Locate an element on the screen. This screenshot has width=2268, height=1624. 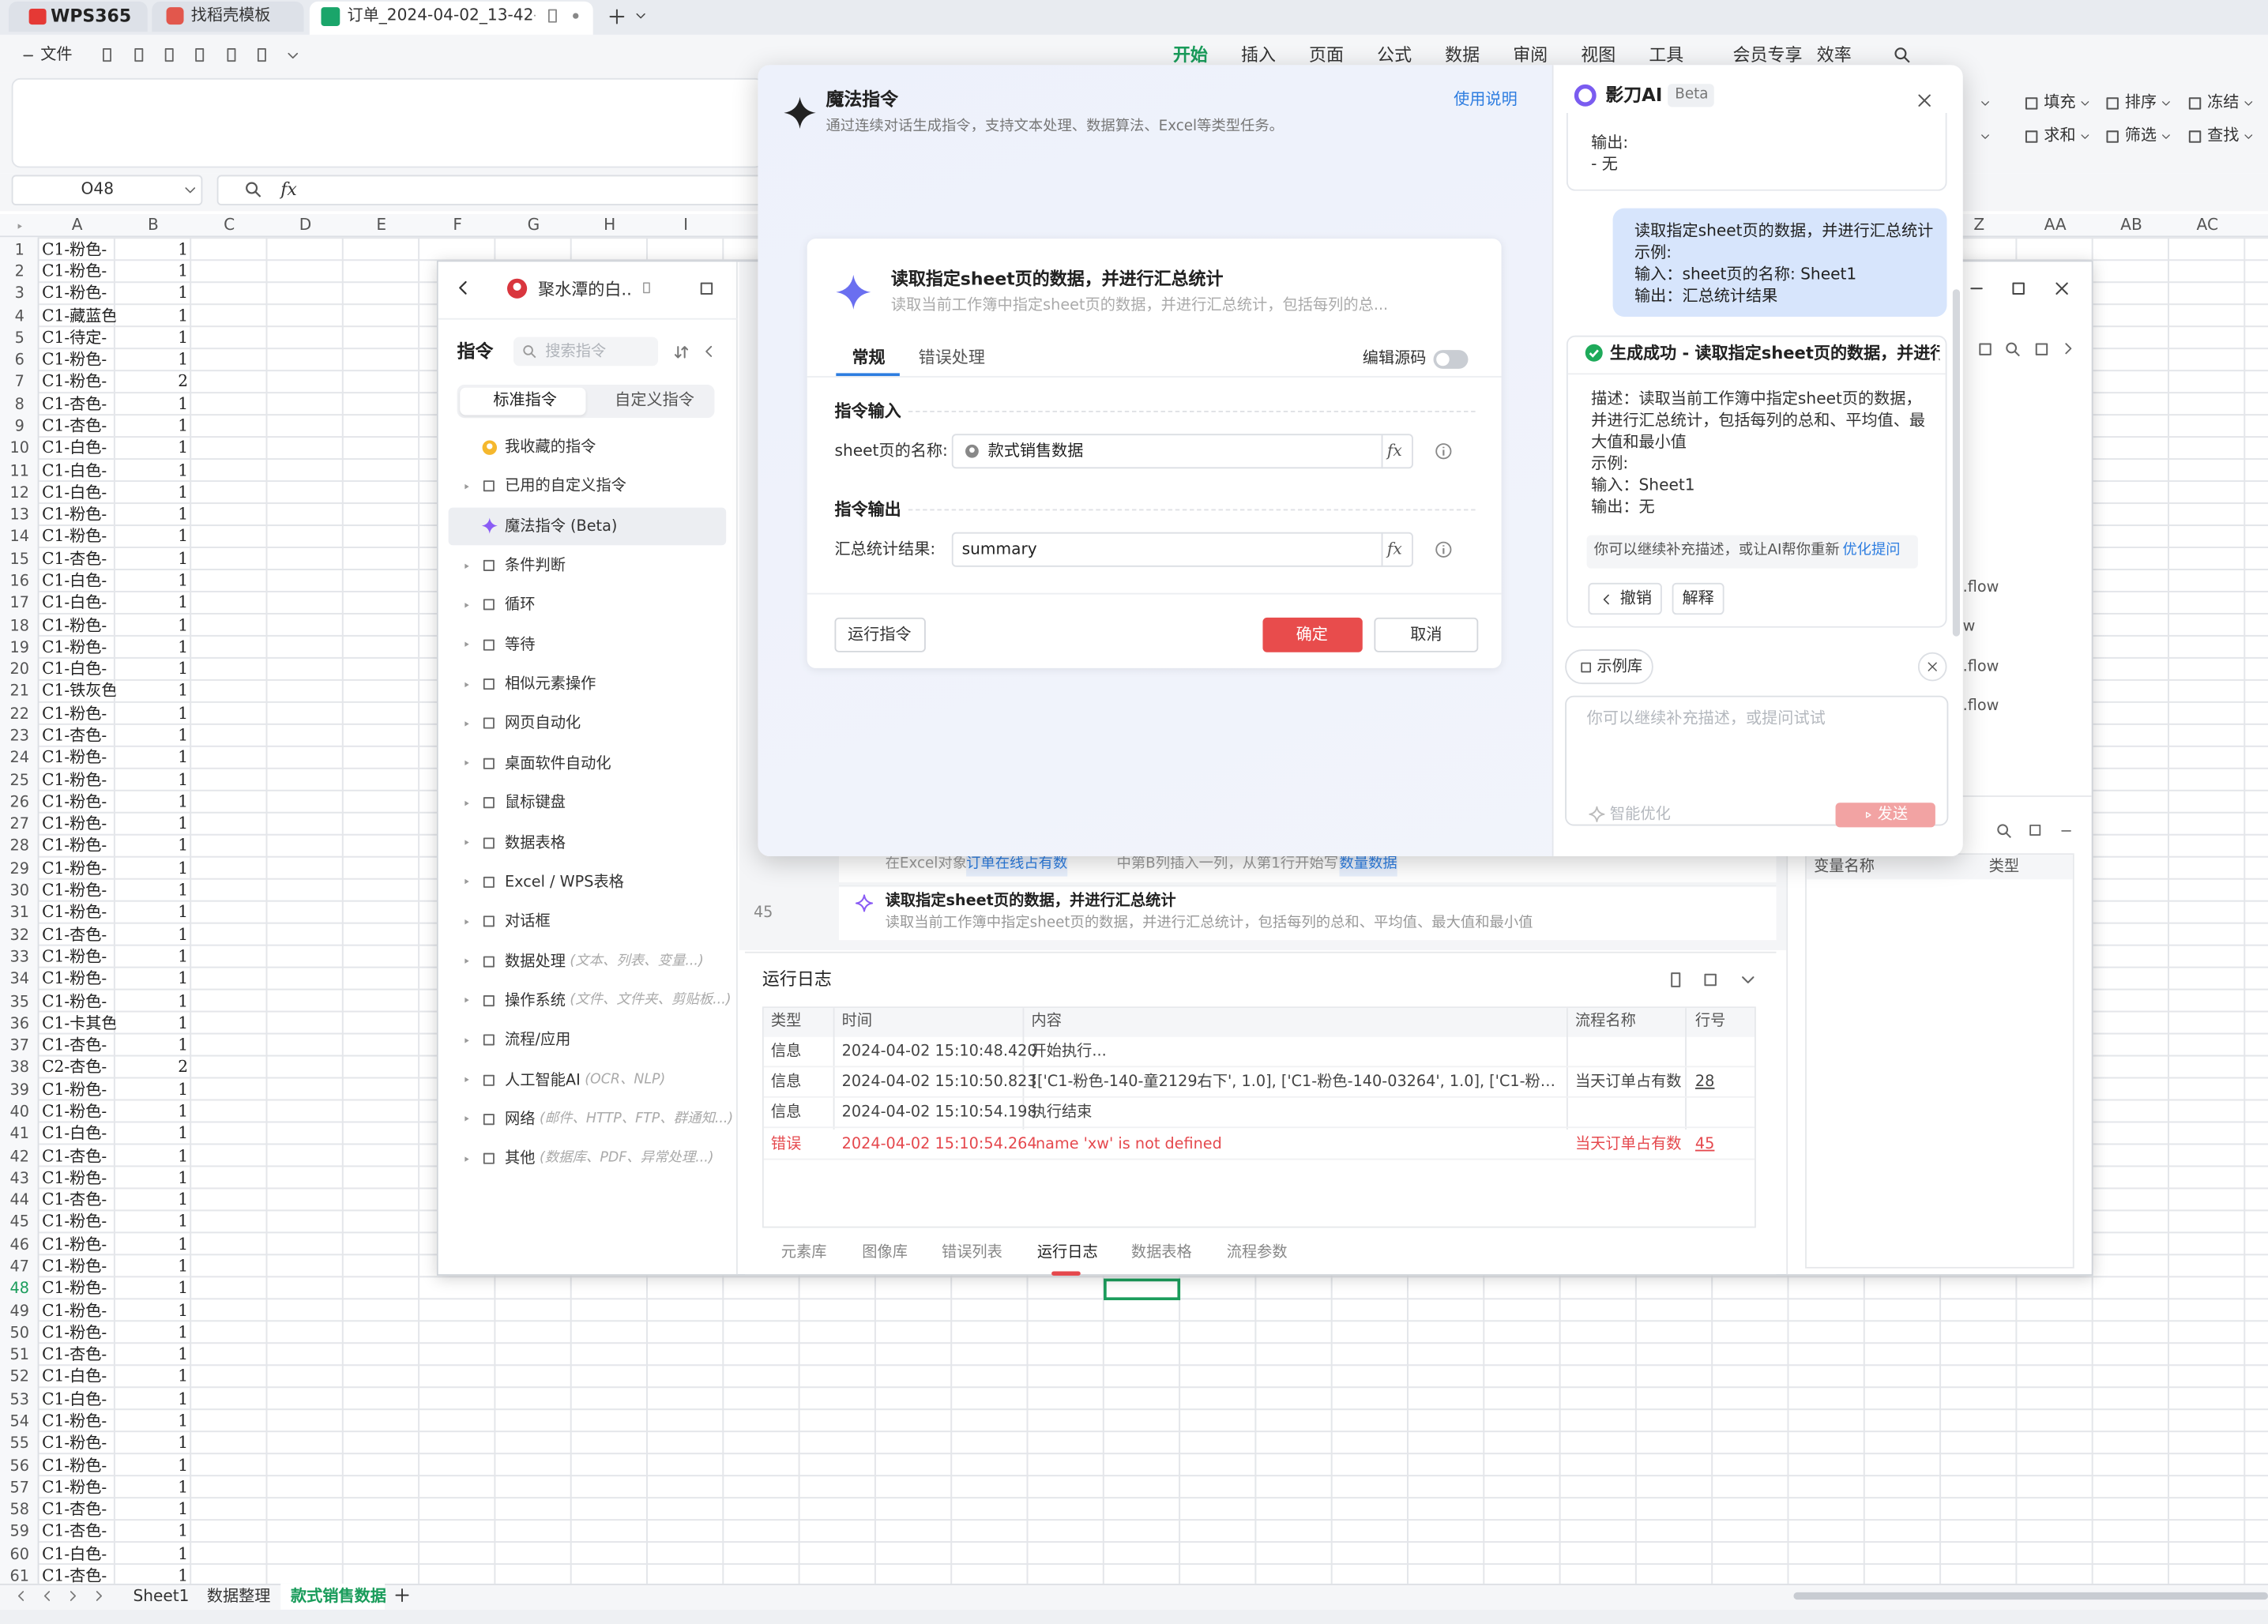
tree-item: 操作系统 is located at coordinates (535, 1000).